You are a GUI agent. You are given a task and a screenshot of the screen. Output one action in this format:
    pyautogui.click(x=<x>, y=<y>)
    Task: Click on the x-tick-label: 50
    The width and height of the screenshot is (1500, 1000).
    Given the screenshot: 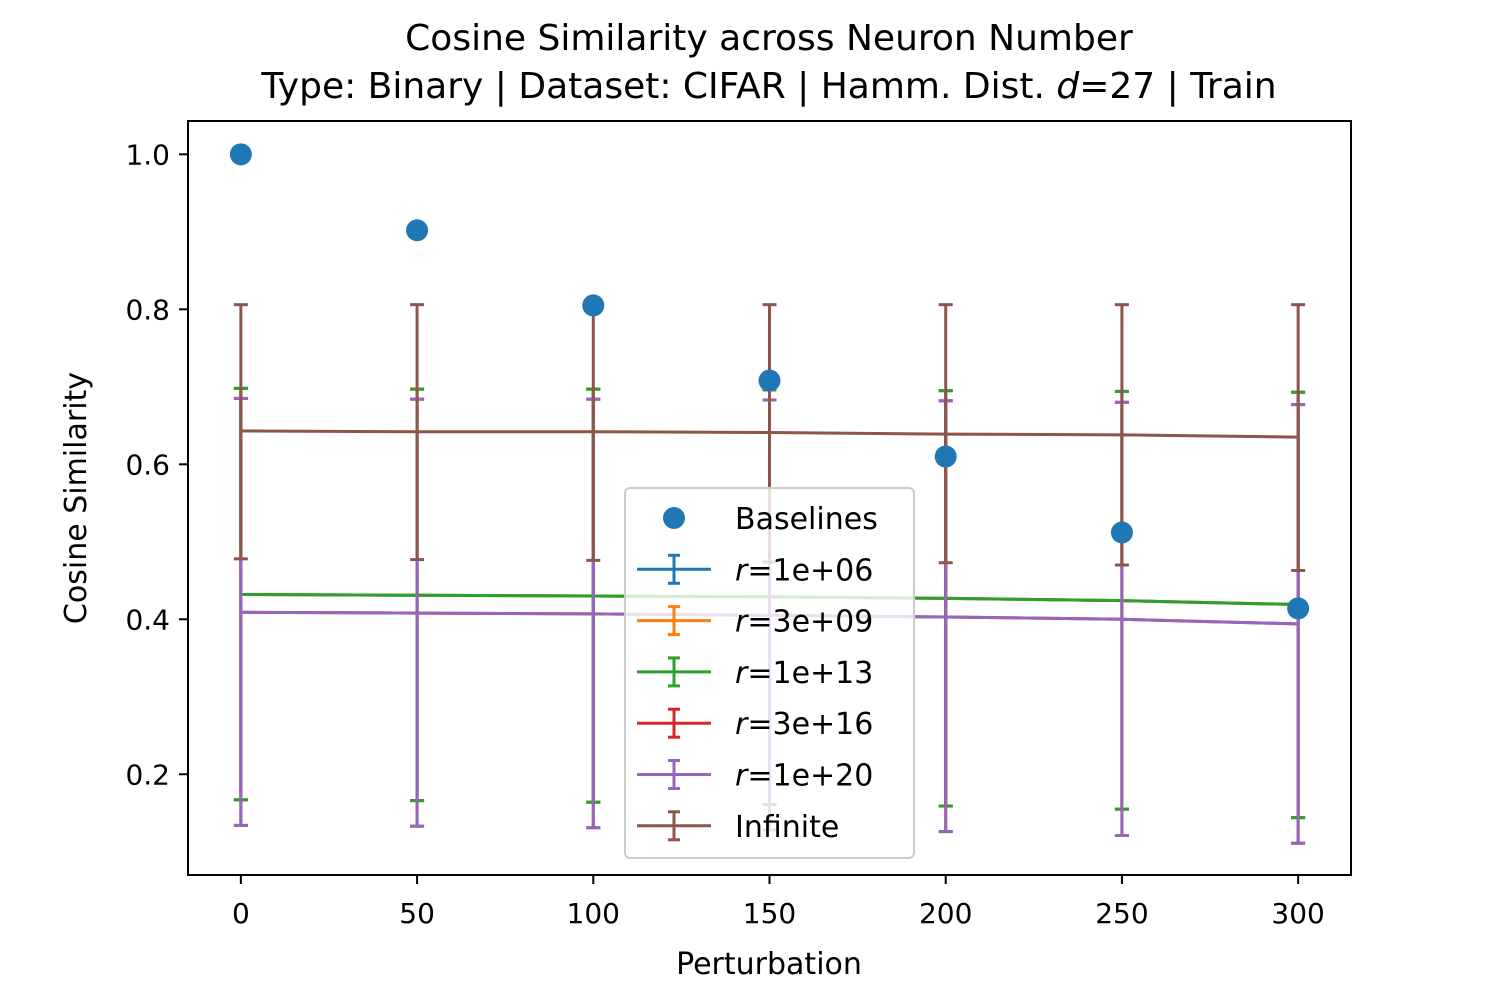 What is the action you would take?
    pyautogui.click(x=417, y=913)
    